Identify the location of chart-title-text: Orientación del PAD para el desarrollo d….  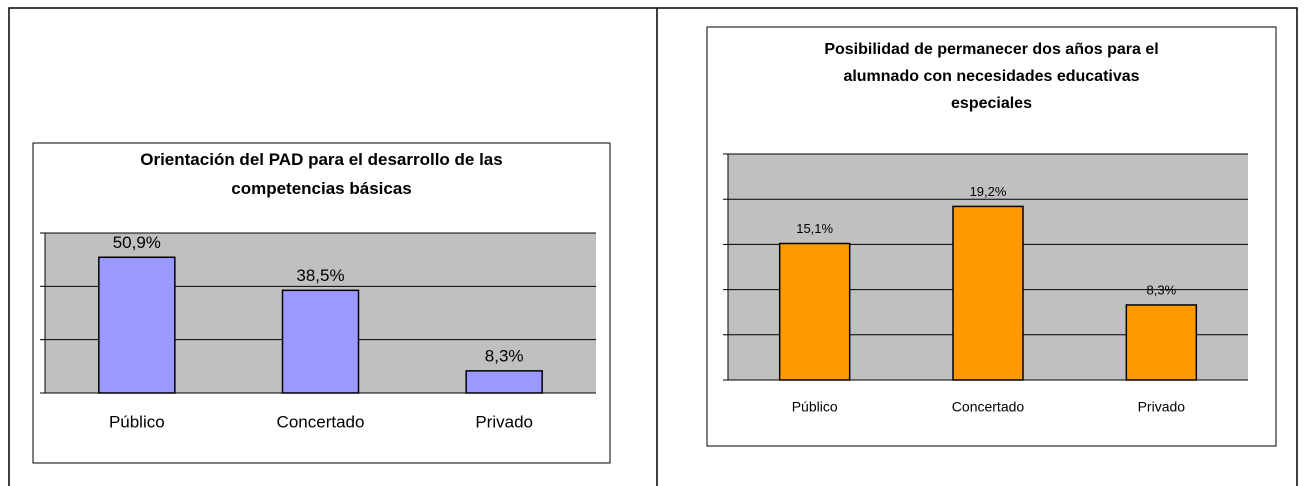
(321, 174).